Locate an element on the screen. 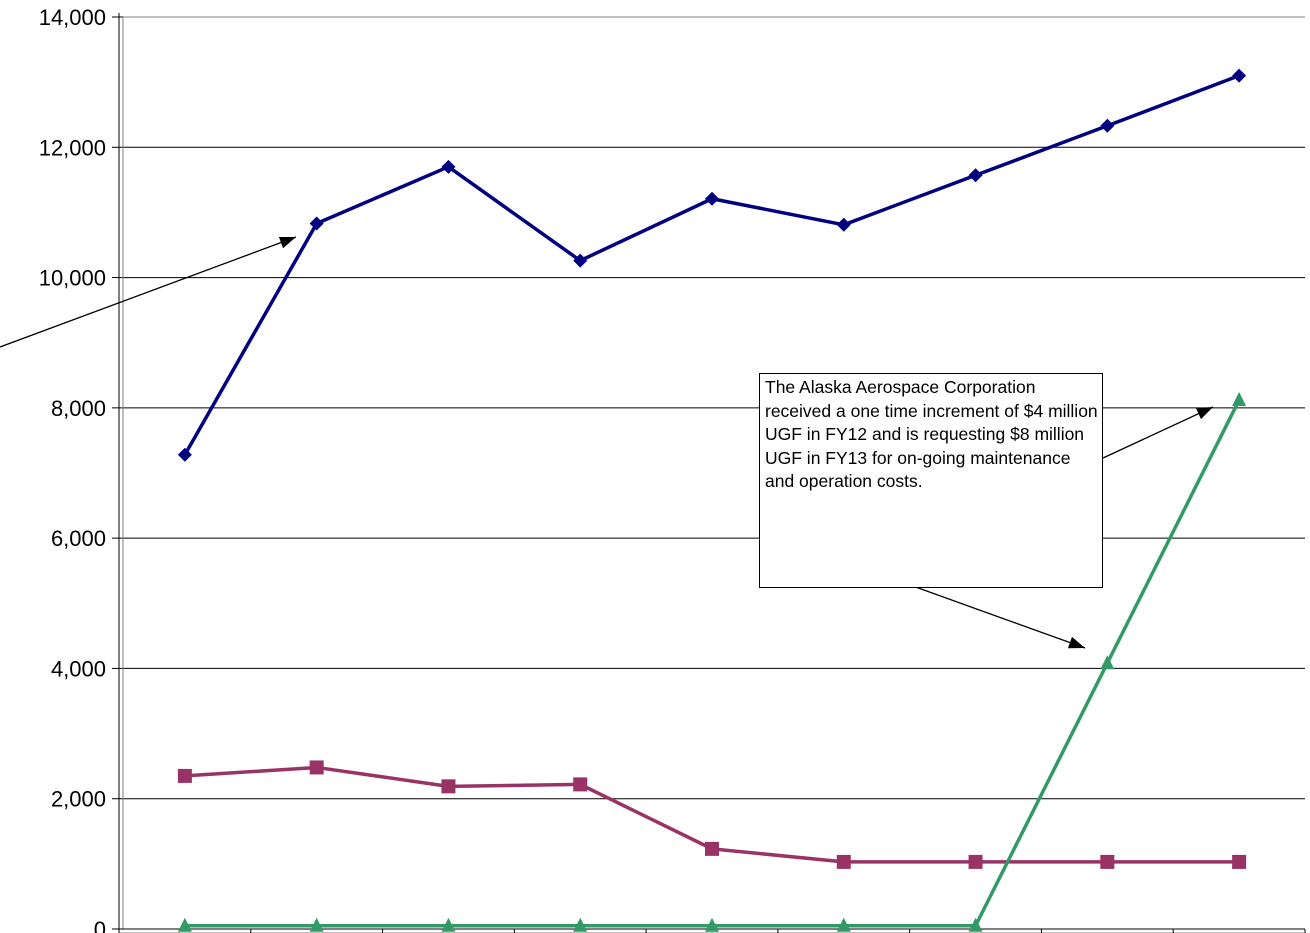 This screenshot has height=933, width=1310. y-tick-label: 4,000 is located at coordinates (78, 668).